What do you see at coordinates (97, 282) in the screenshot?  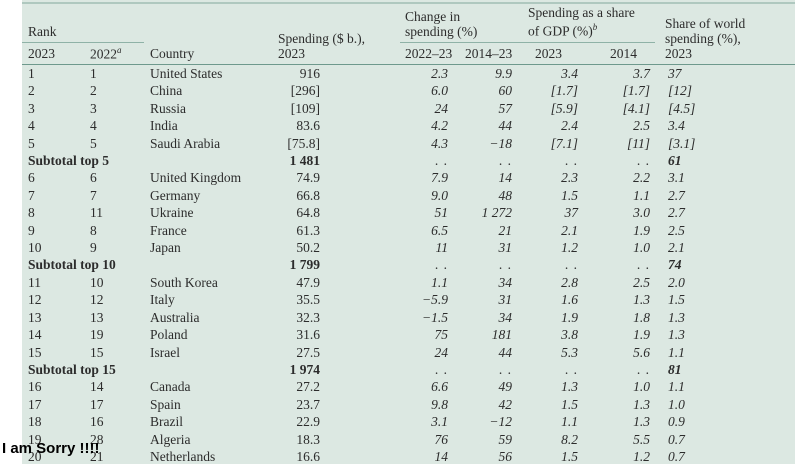 I see `cell-rank-2022: 10` at bounding box center [97, 282].